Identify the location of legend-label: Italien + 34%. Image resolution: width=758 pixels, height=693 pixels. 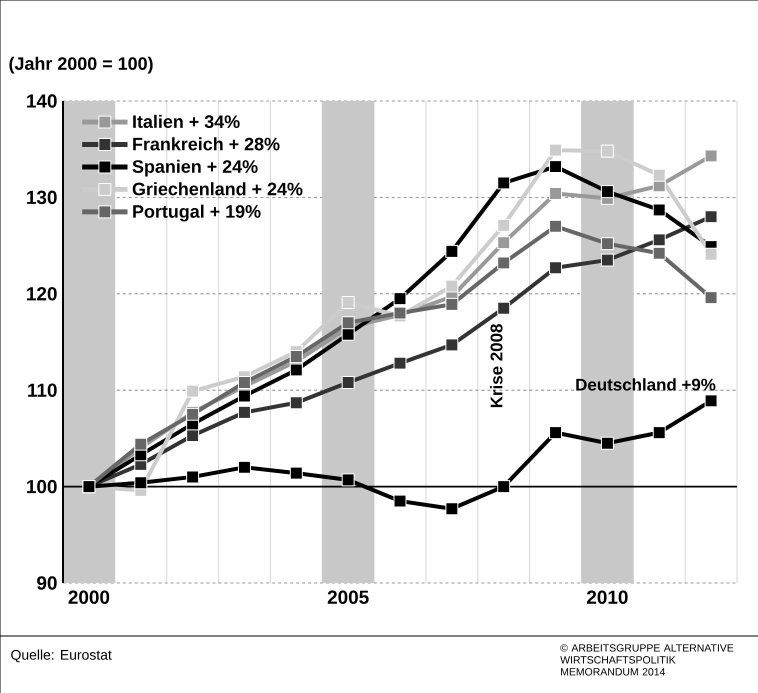
(186, 121).